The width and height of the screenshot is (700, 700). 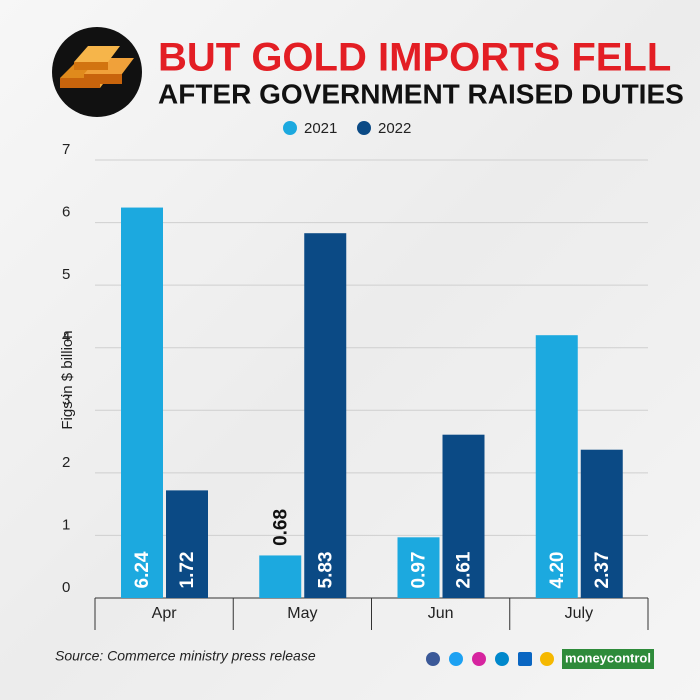 I want to click on y-tick-label: 0, so click(x=66, y=587).